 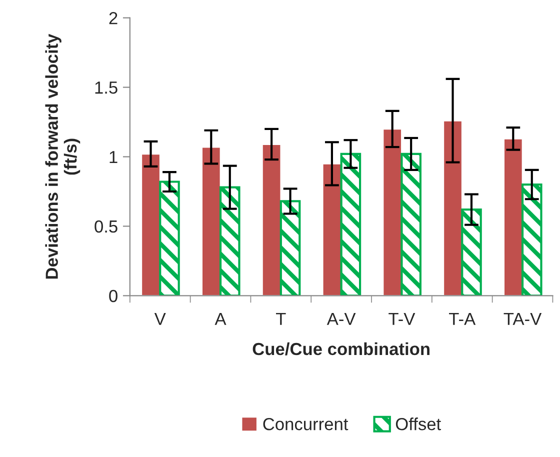 What do you see at coordinates (305, 424) in the screenshot?
I see `legend-label: Concurrent` at bounding box center [305, 424].